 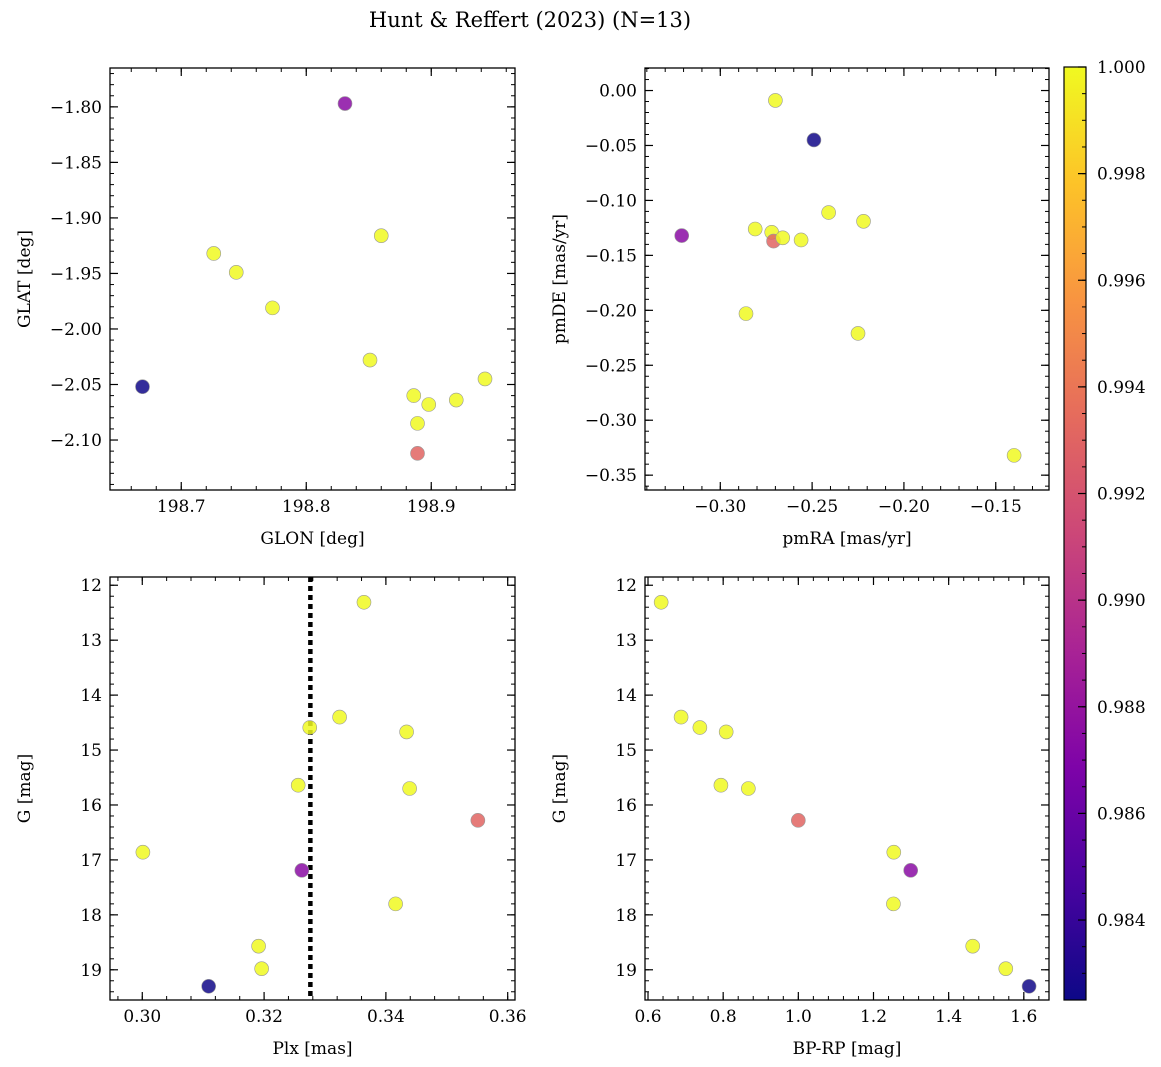 I want to click on colorbar-tick-label: 0.998, so click(x=1121, y=175).